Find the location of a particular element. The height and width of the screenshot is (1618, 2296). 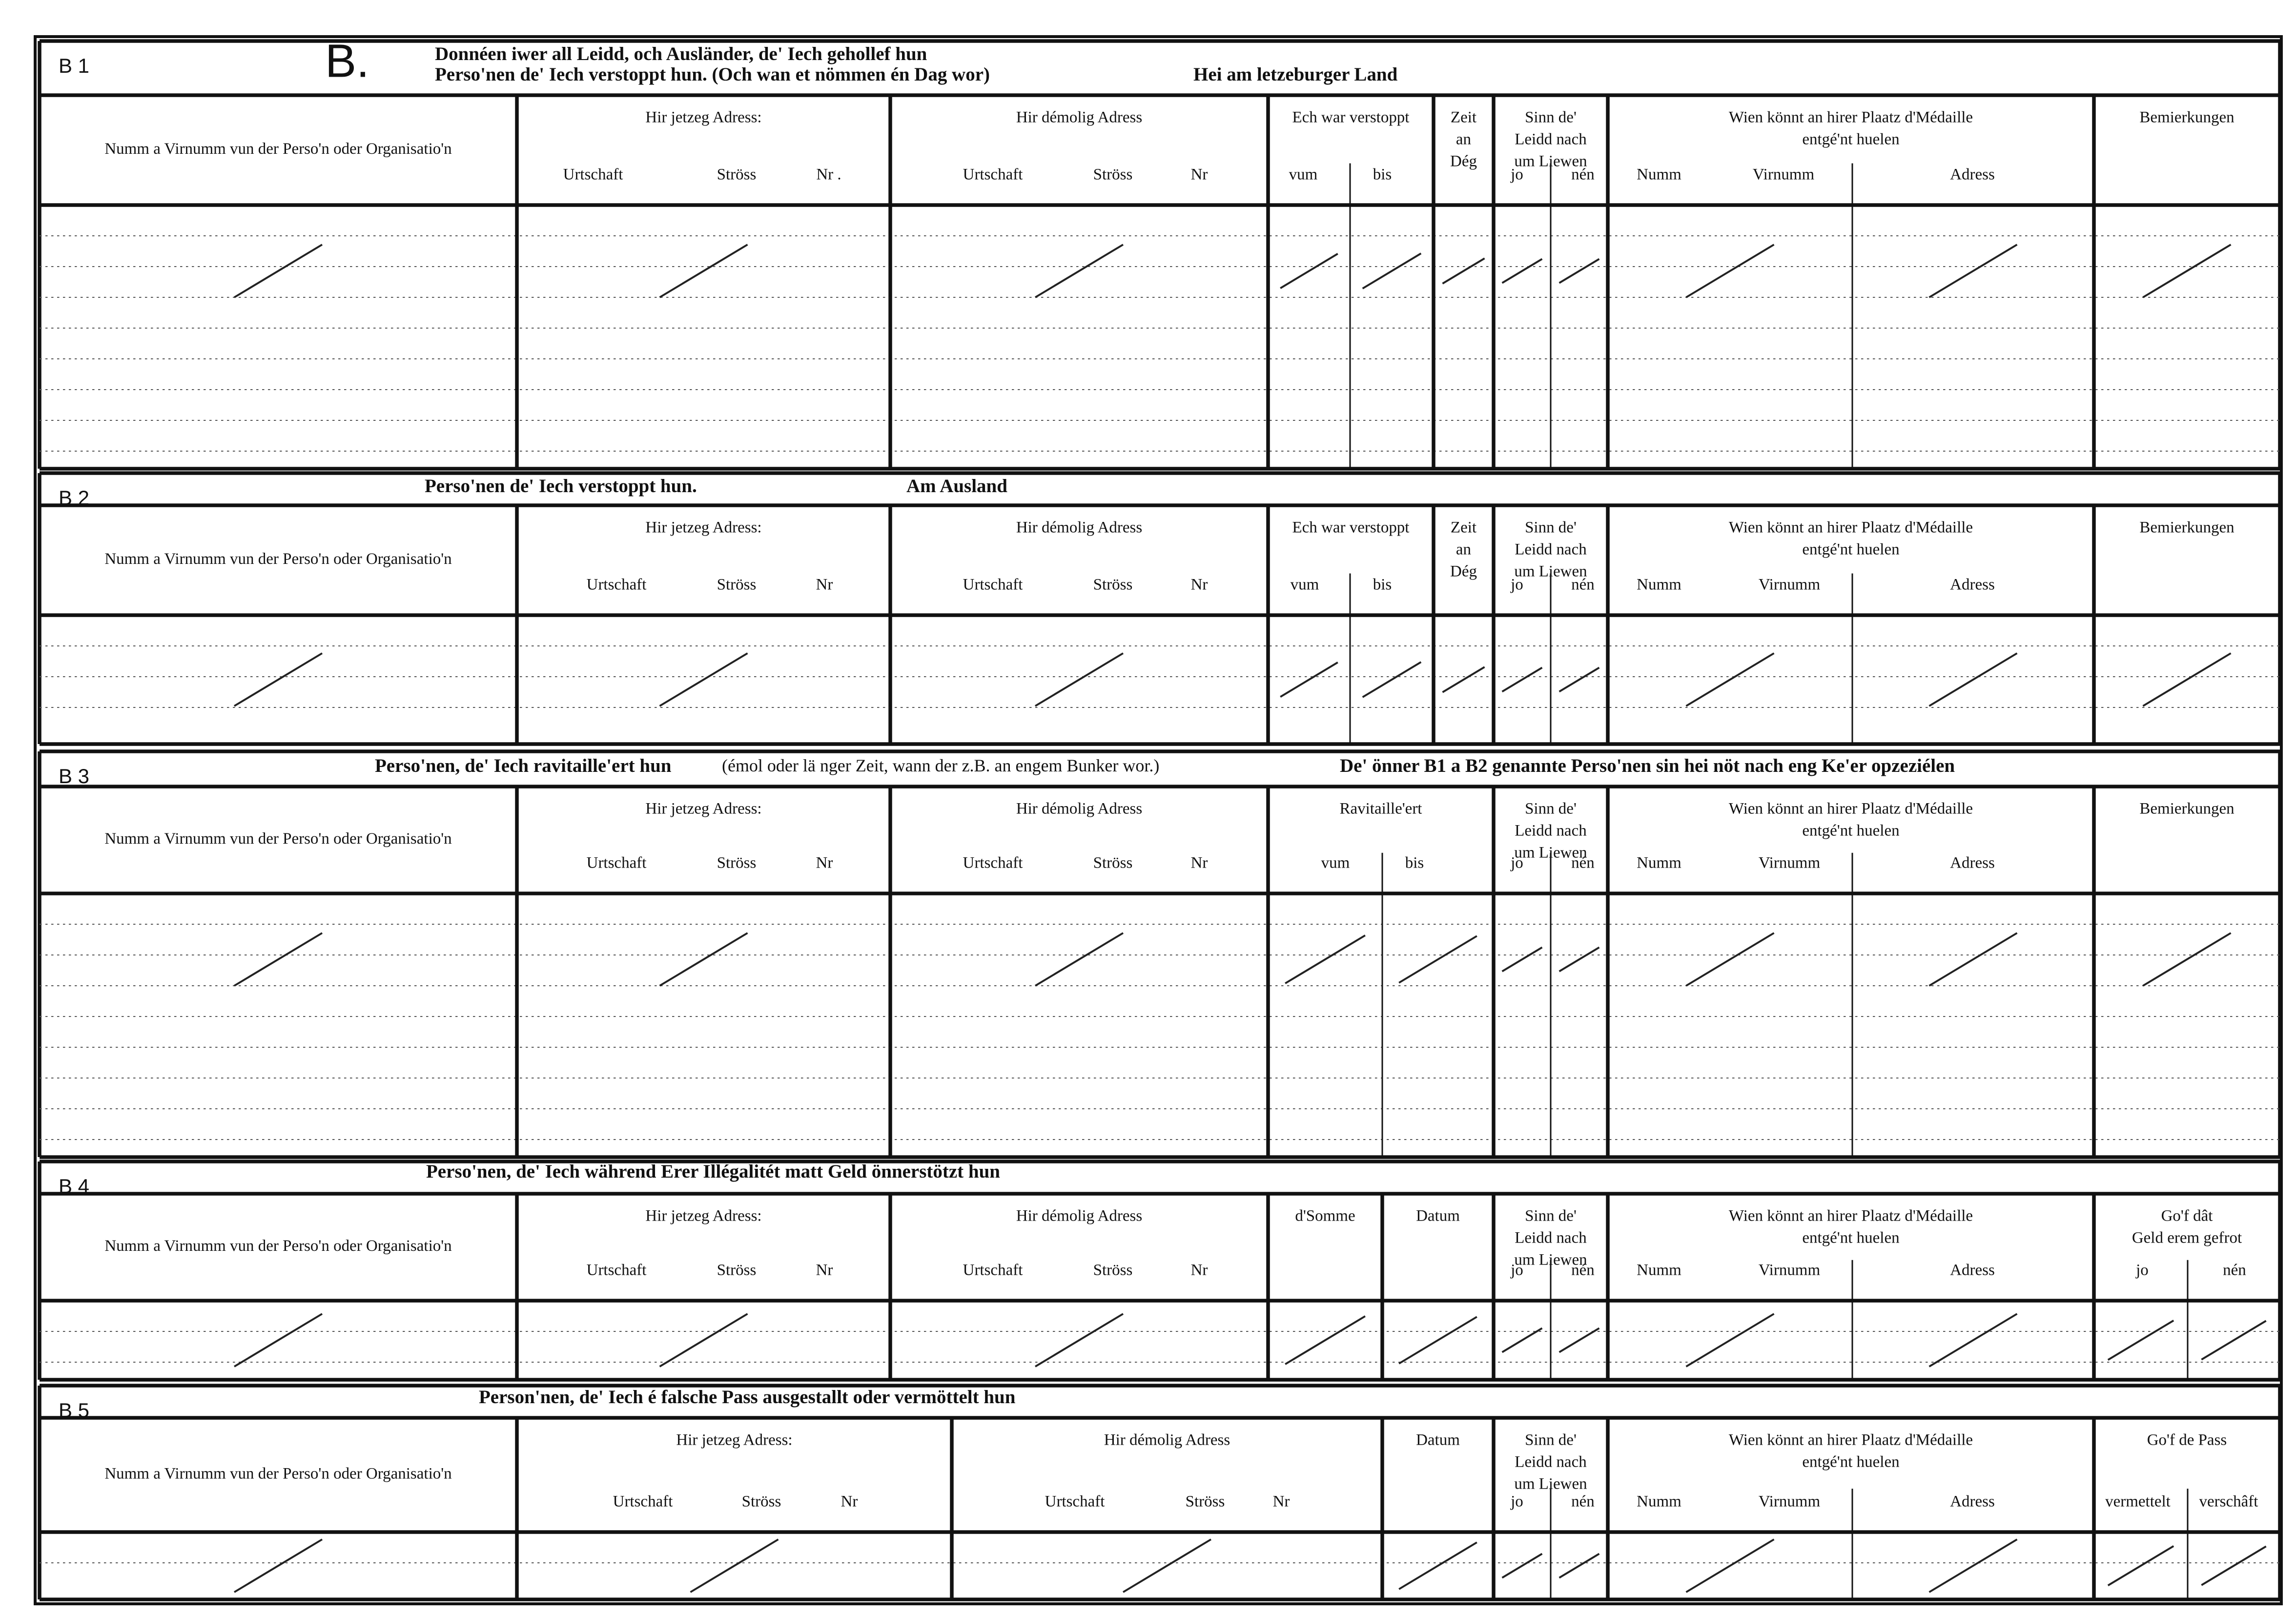

column-subheader: vum is located at coordinates (1305, 585).